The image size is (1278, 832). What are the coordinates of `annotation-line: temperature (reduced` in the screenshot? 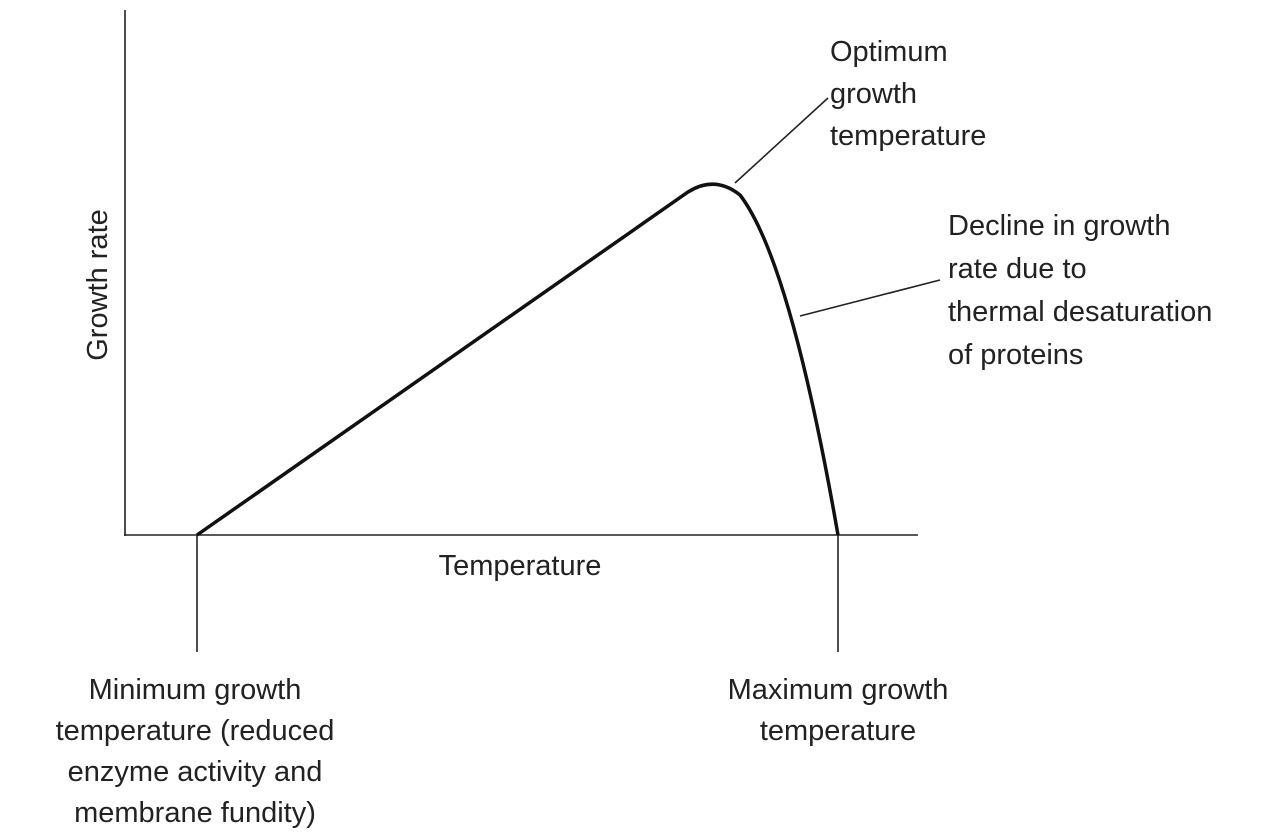 It's located at (195, 731).